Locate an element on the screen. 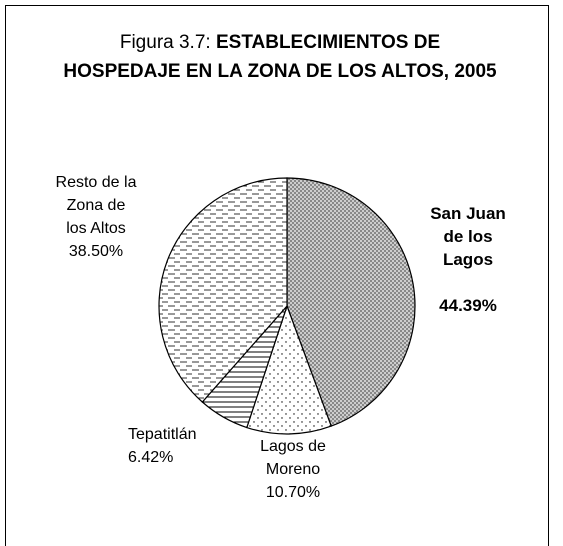  slice-value-label: 44.39% is located at coordinates (468, 305).